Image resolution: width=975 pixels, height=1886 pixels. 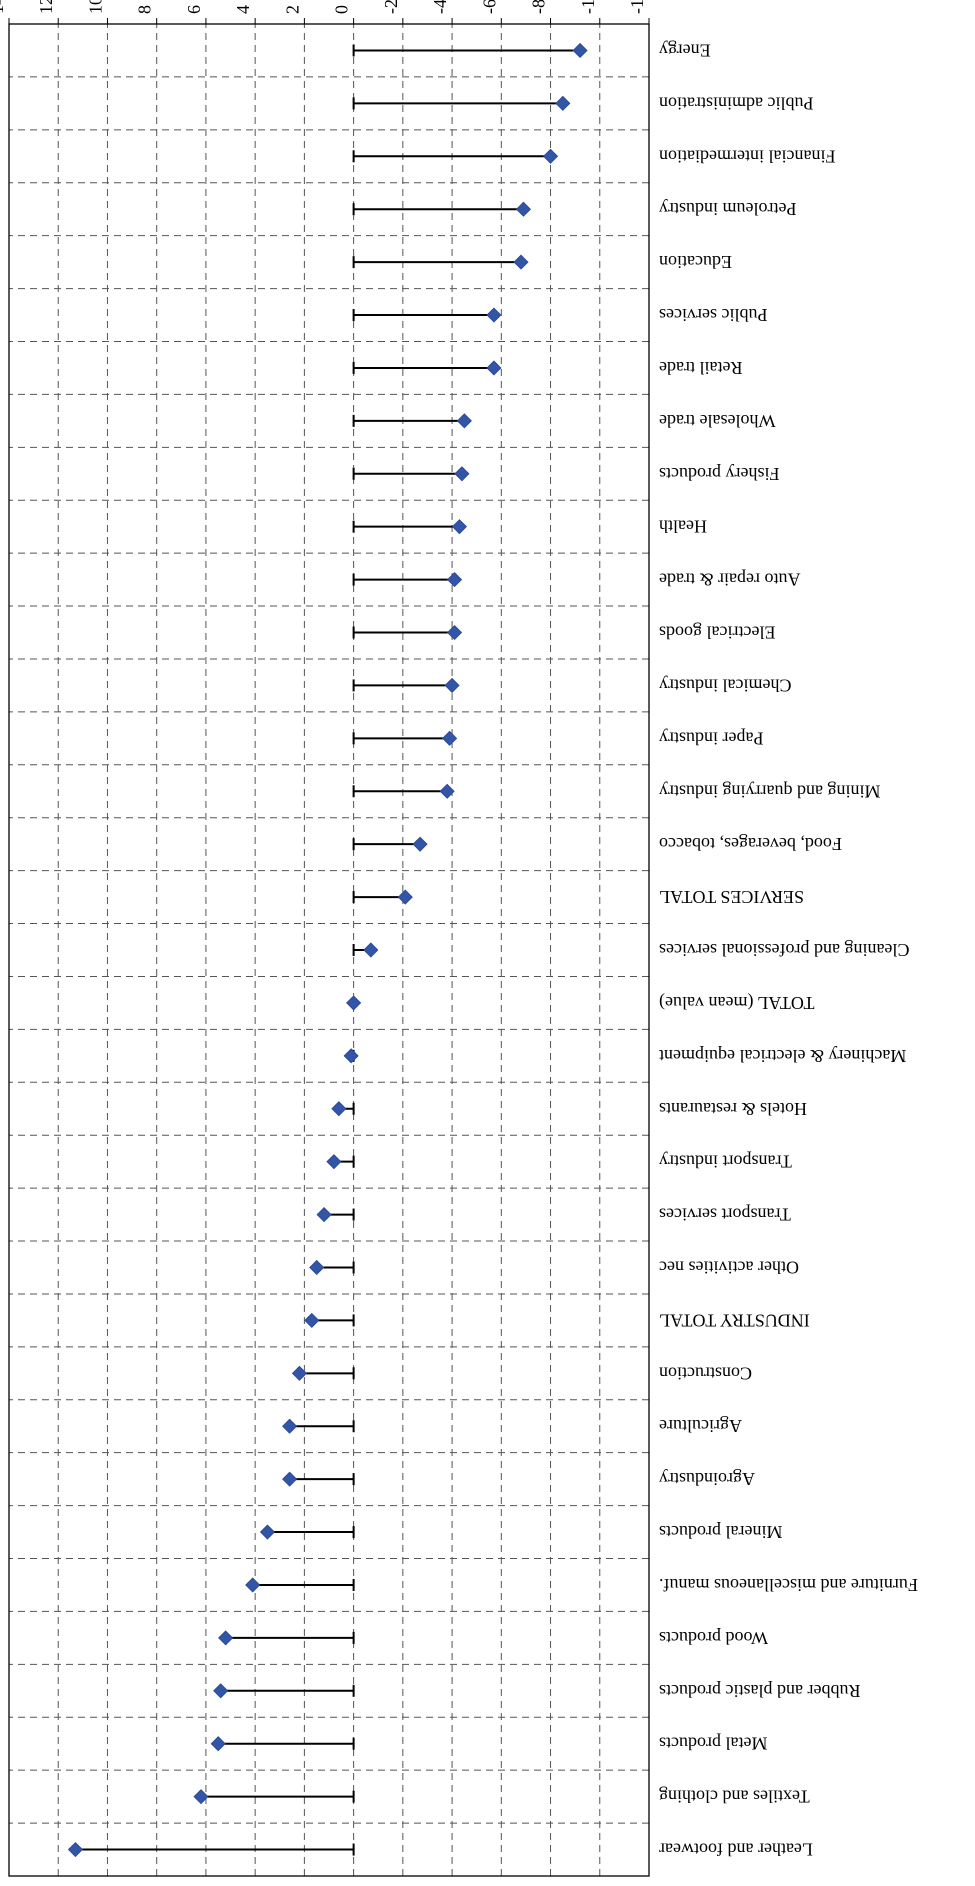 What do you see at coordinates (729, 580) in the screenshot?
I see `category-label: Auto repair & trade` at bounding box center [729, 580].